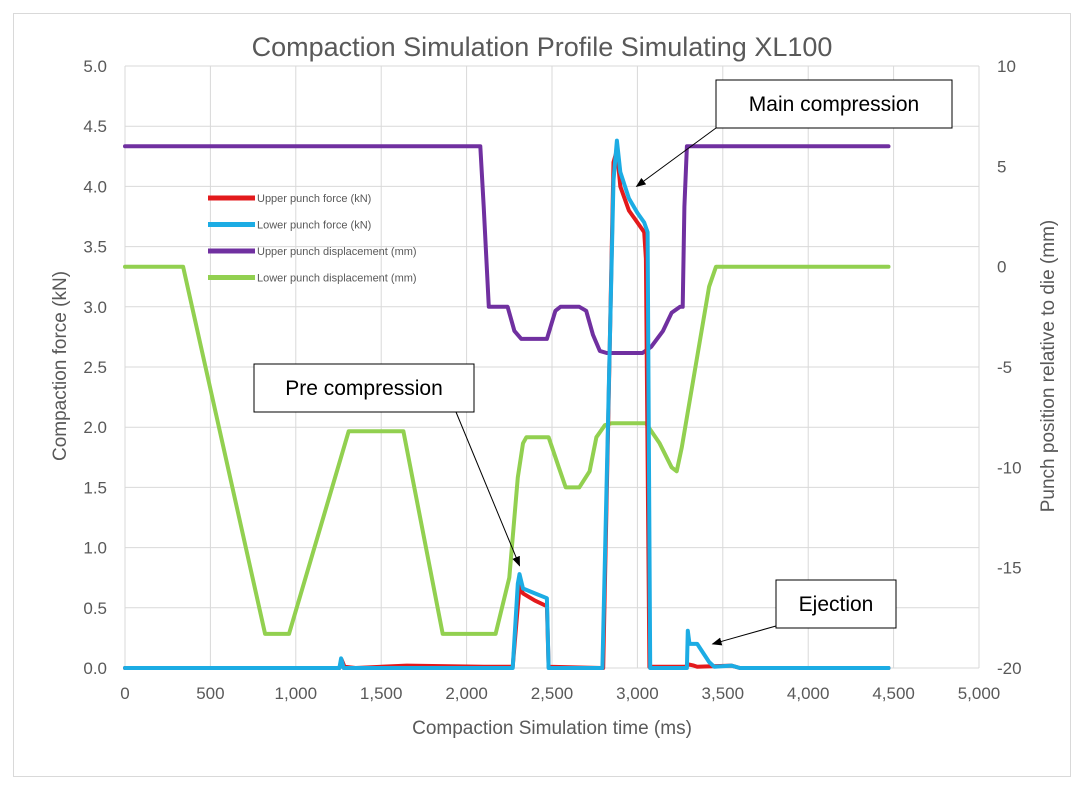 The width and height of the screenshot is (1087, 791). What do you see at coordinates (552, 693) in the screenshot?
I see `x-tick-label: 2,500` at bounding box center [552, 693].